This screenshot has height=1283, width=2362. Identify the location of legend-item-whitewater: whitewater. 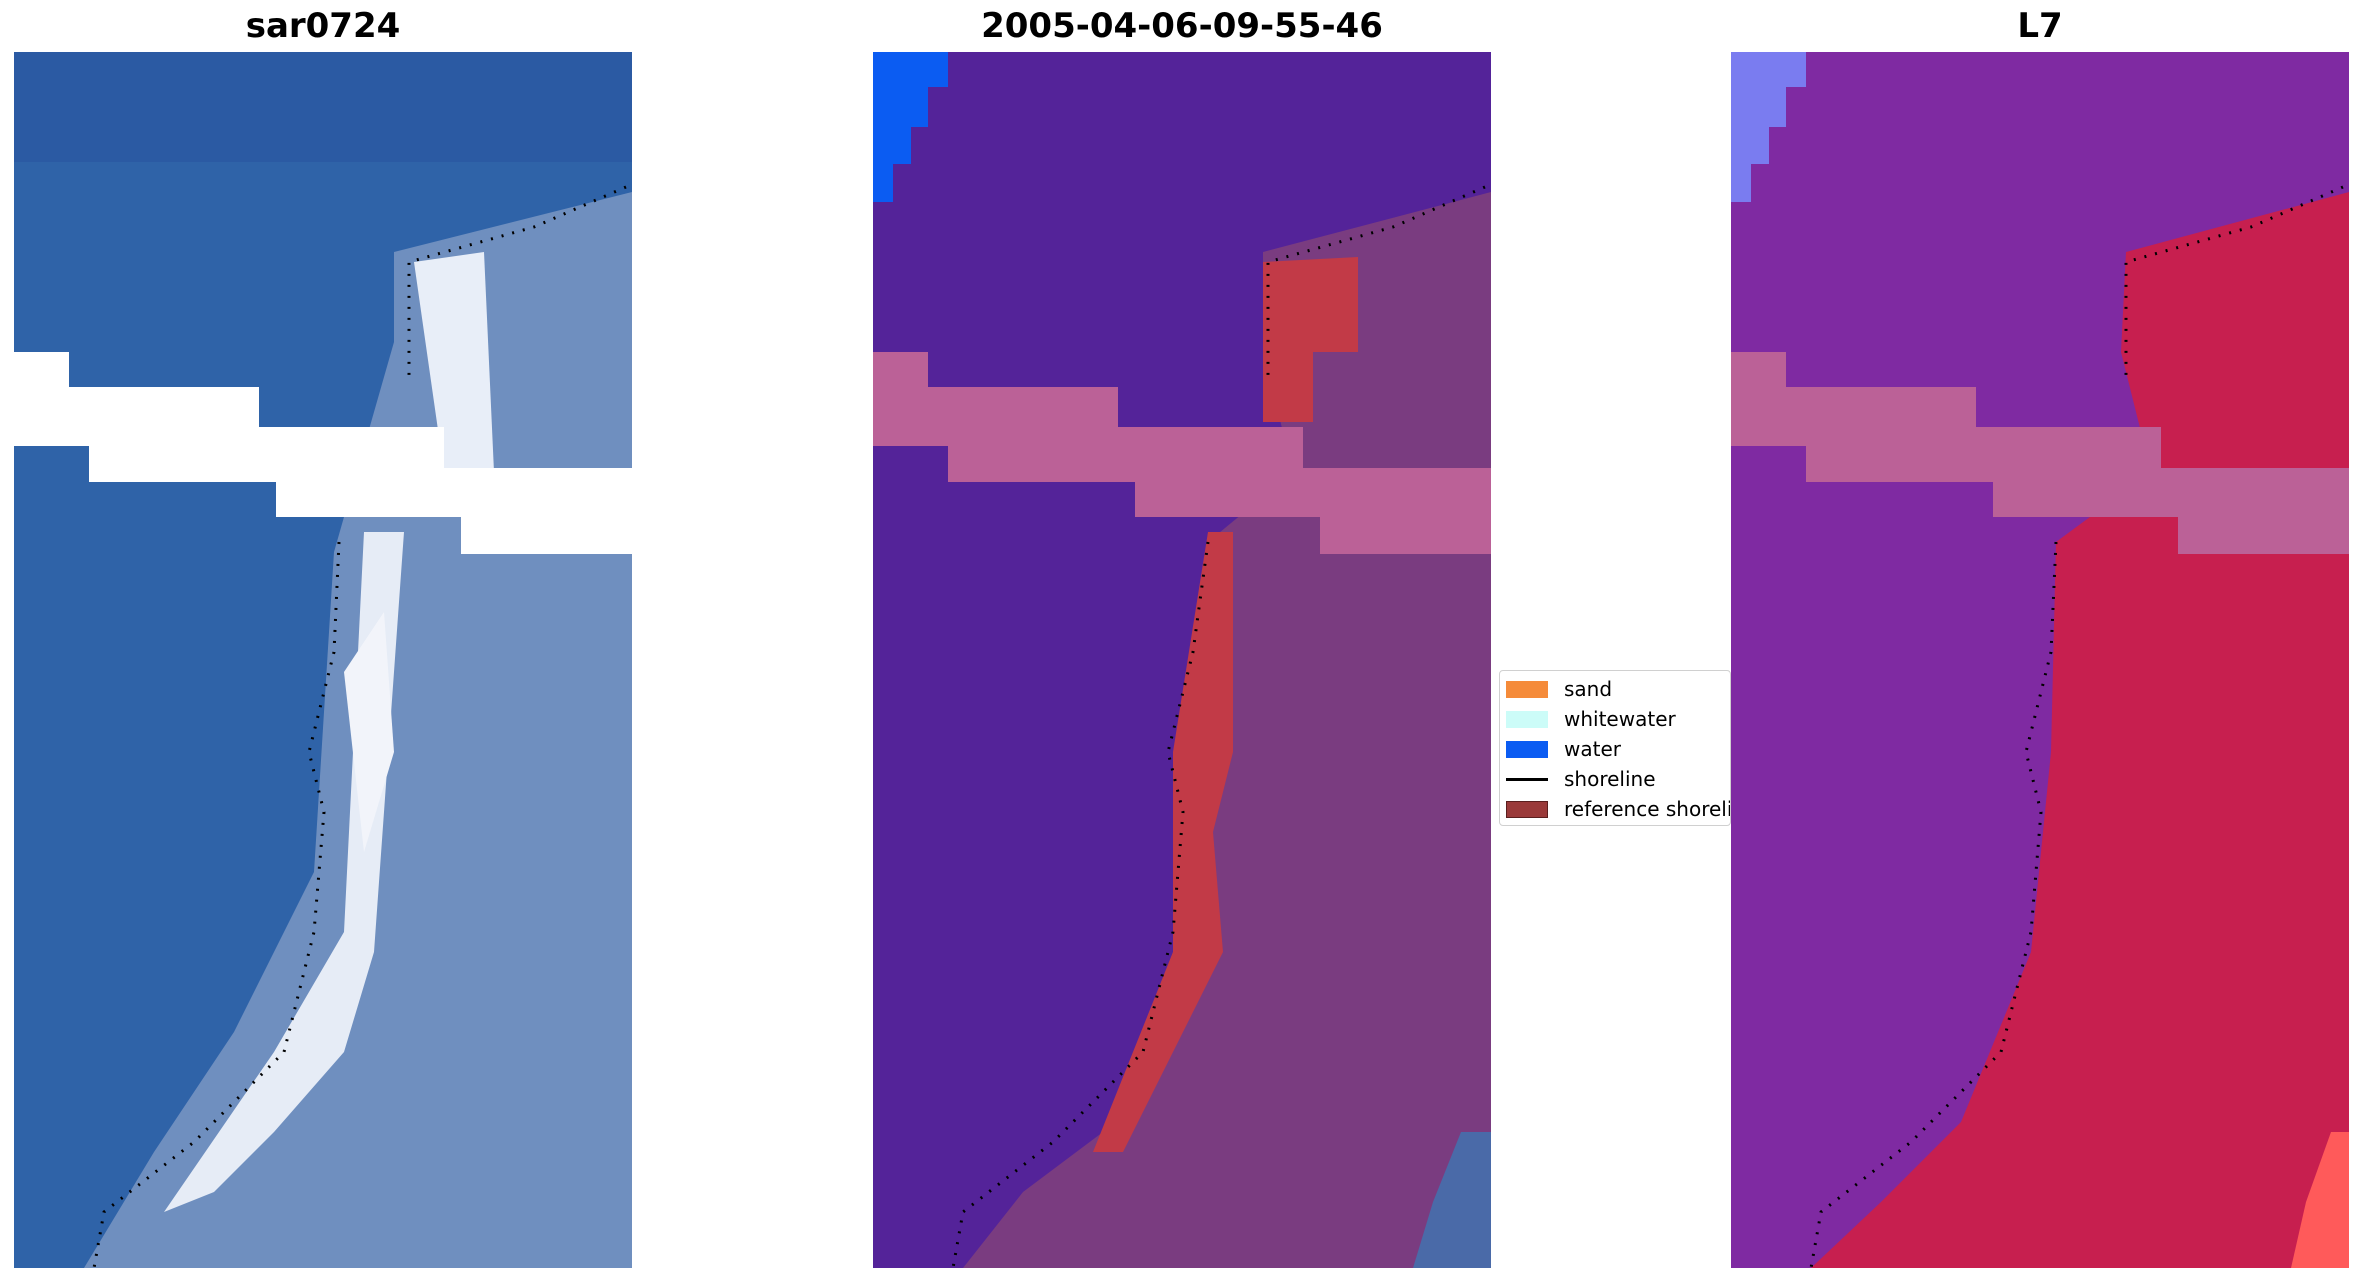
(1591, 719).